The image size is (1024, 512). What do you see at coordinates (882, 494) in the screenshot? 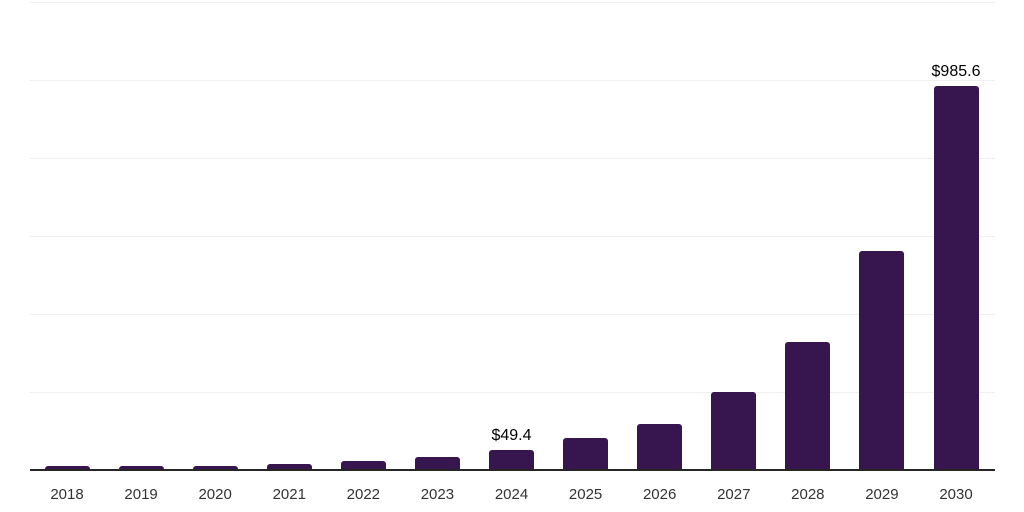
I see `x-axis-label-2029: 2029` at bounding box center [882, 494].